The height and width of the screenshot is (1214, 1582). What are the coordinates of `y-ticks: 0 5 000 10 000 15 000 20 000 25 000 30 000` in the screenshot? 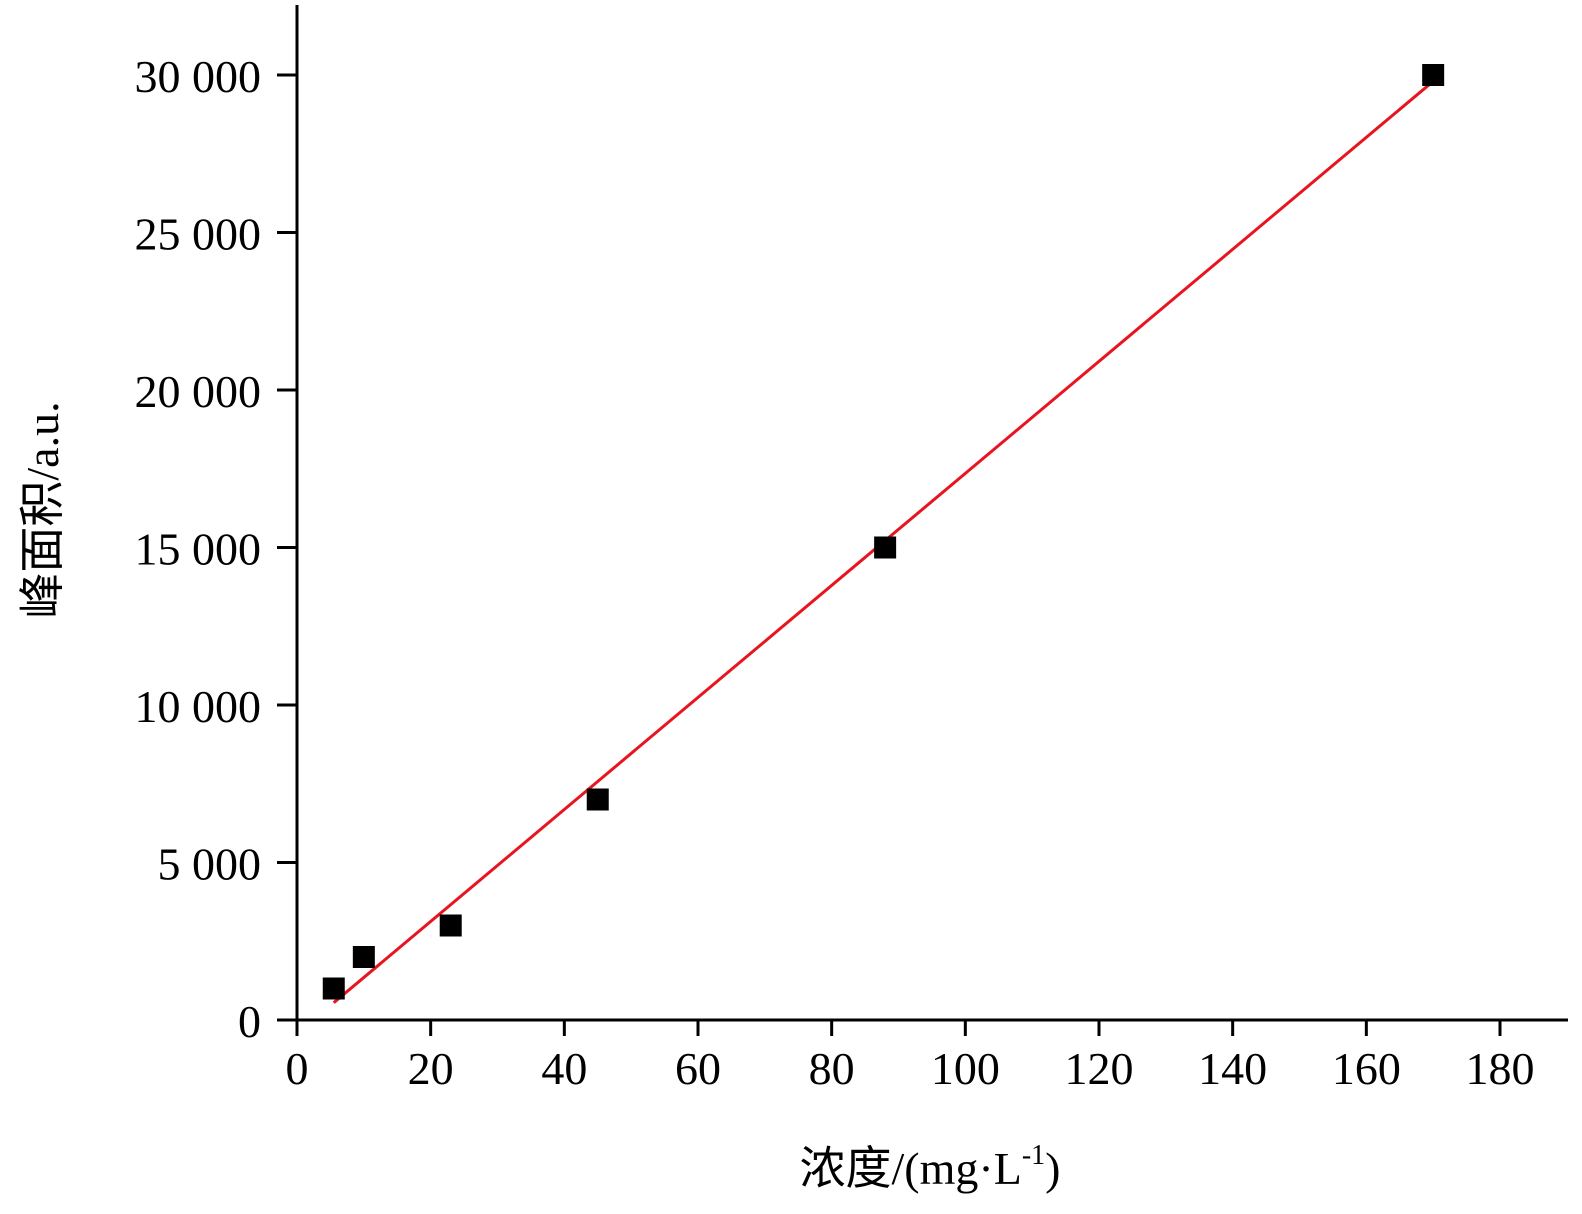 It's located at (216, 549).